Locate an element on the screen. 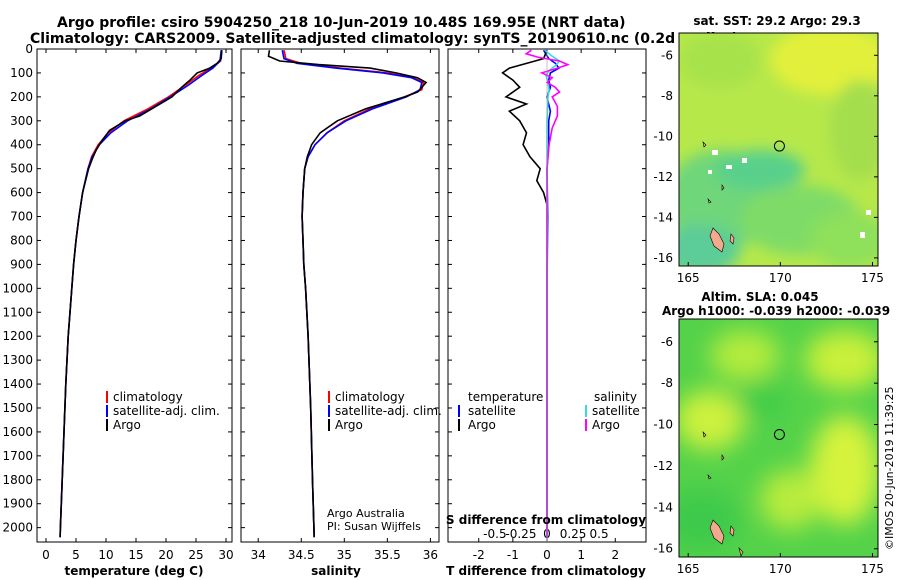 This screenshot has height=580, width=900. depth-tick-label: 1600 is located at coordinates (17, 432).